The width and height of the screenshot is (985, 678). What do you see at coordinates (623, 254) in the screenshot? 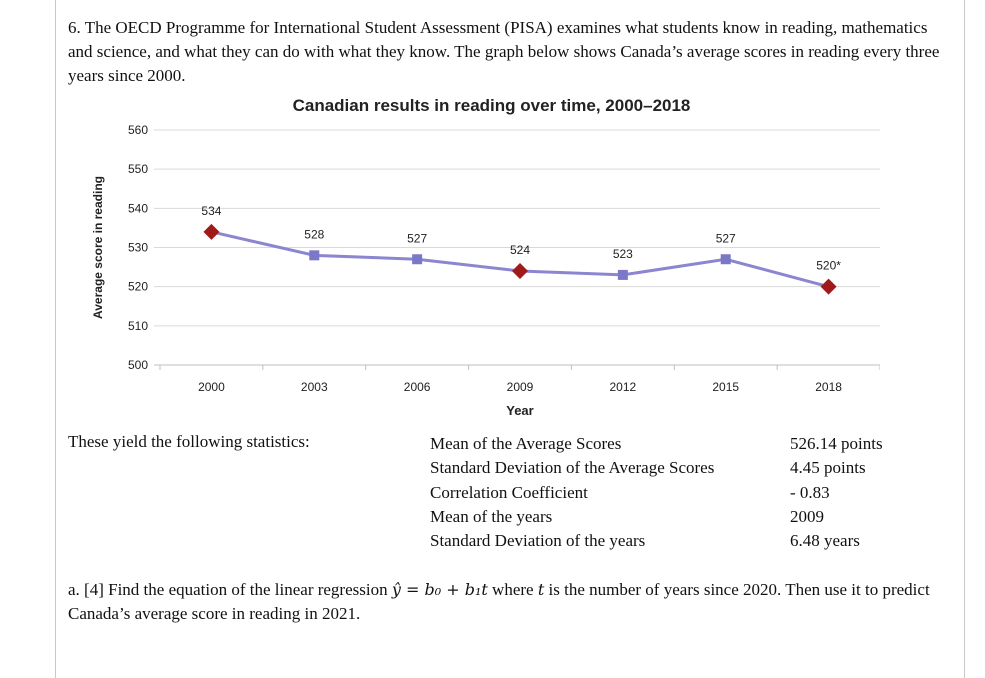
I see `data-label: 523` at bounding box center [623, 254].